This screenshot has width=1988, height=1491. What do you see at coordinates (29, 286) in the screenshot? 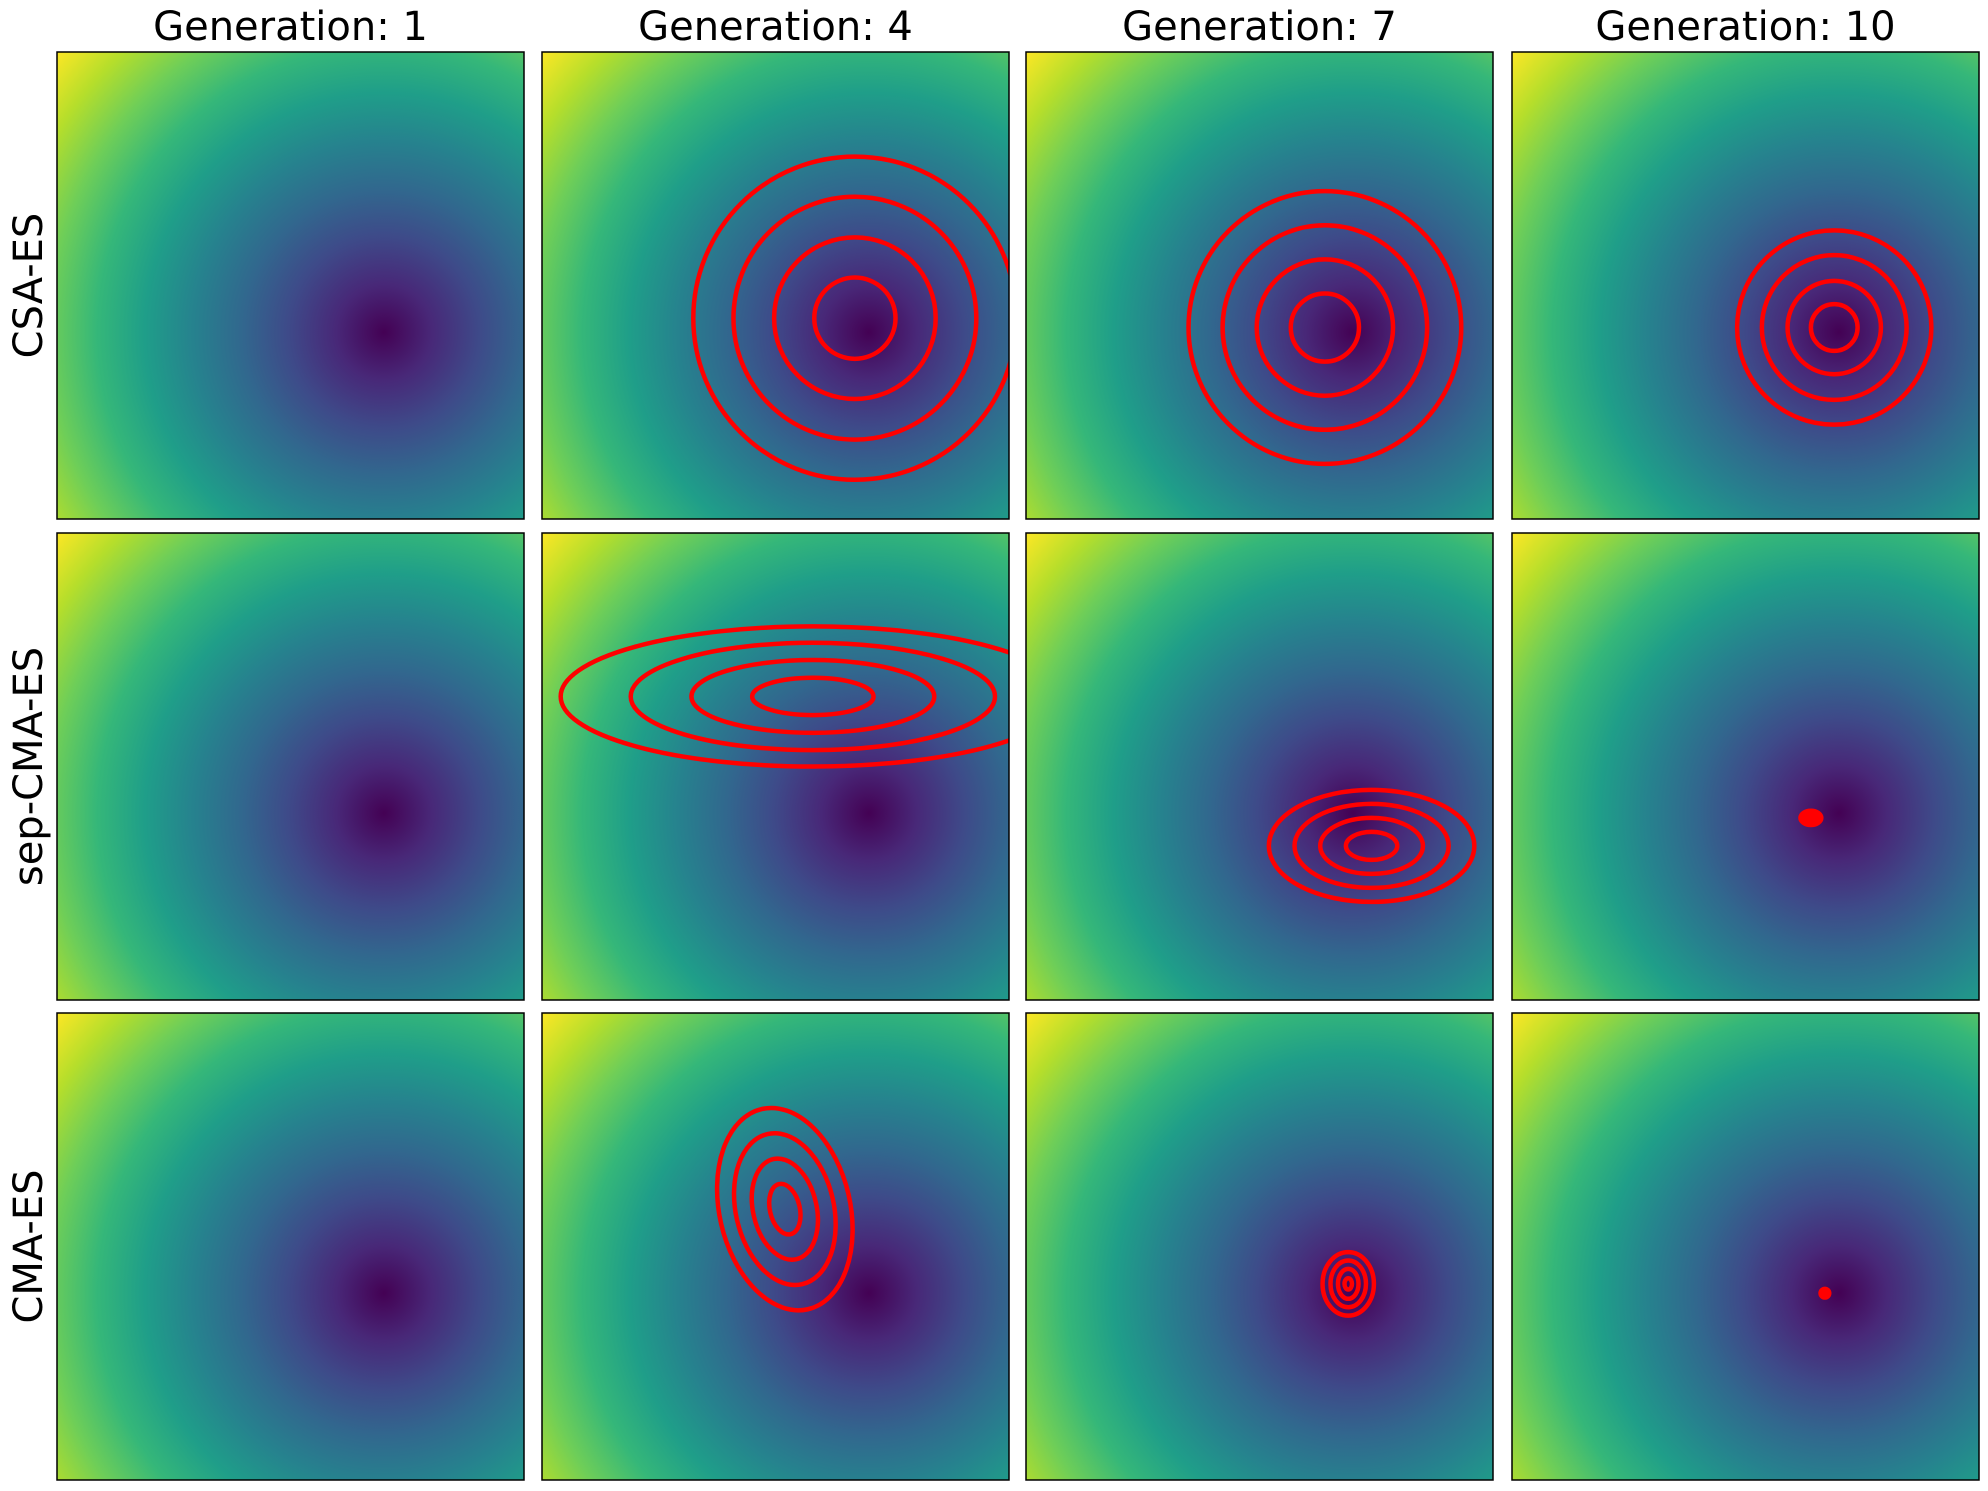
I see `row-label: CSA-ES` at bounding box center [29, 286].